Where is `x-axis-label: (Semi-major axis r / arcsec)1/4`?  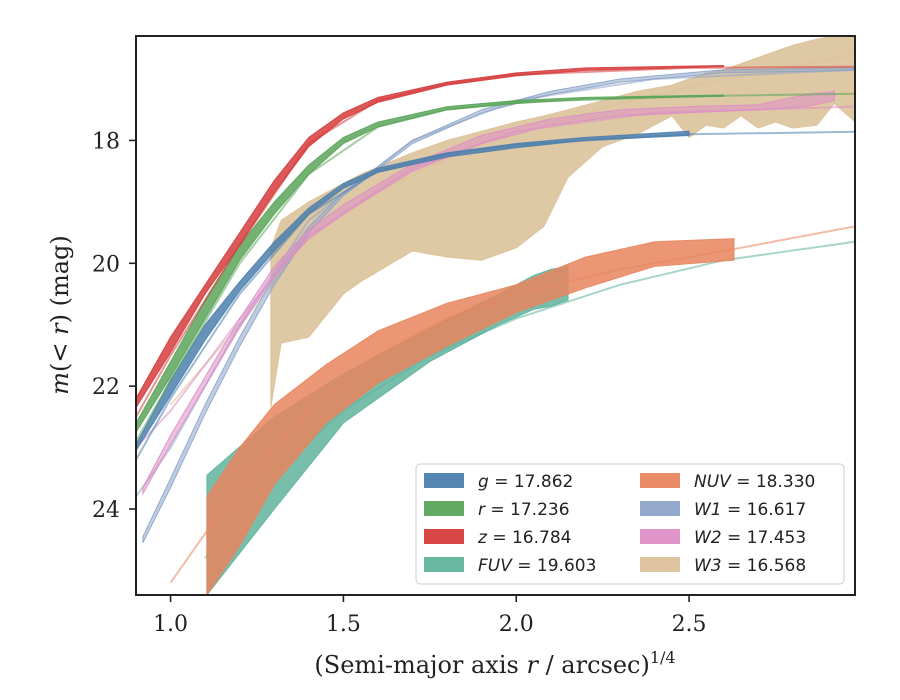
x-axis-label: (Semi-major axis r / arcsec)1/4 is located at coordinates (494, 663).